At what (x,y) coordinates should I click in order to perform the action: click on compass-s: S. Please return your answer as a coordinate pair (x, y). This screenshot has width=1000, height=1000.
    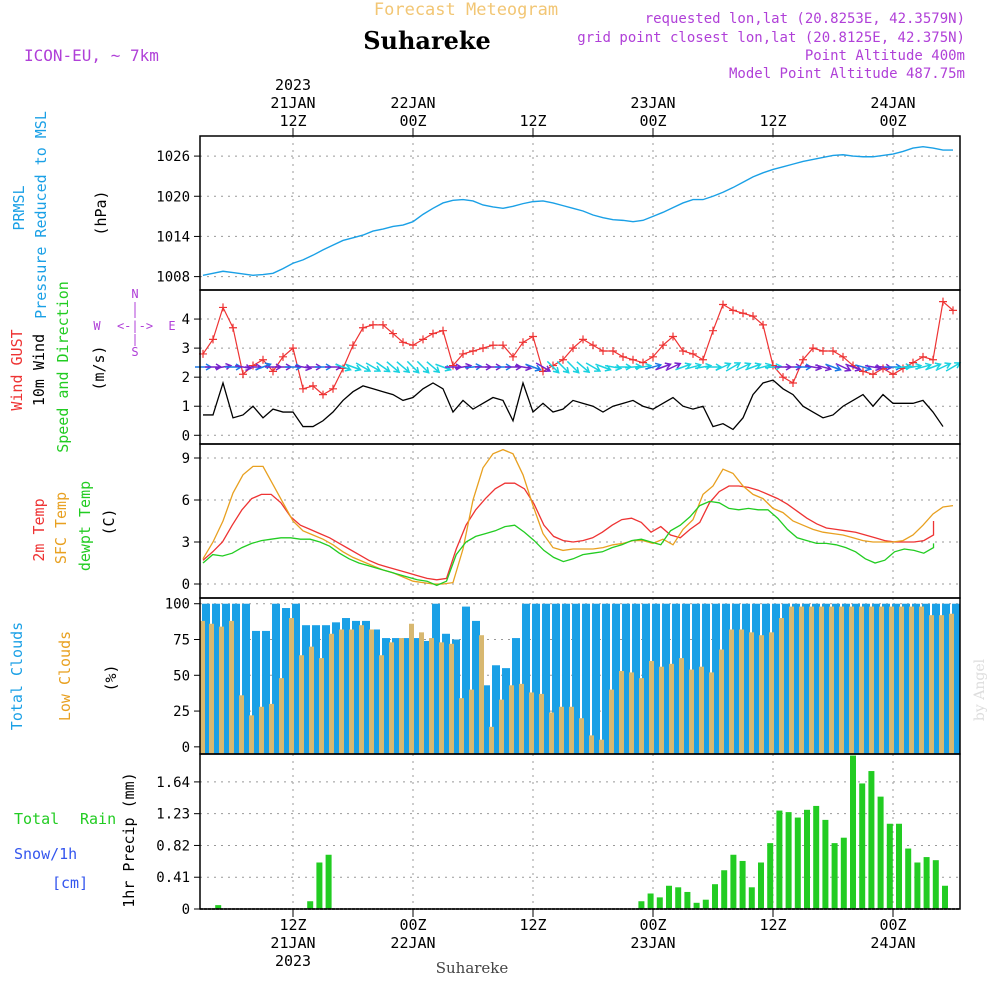
    Looking at the image, I should click on (134, 352).